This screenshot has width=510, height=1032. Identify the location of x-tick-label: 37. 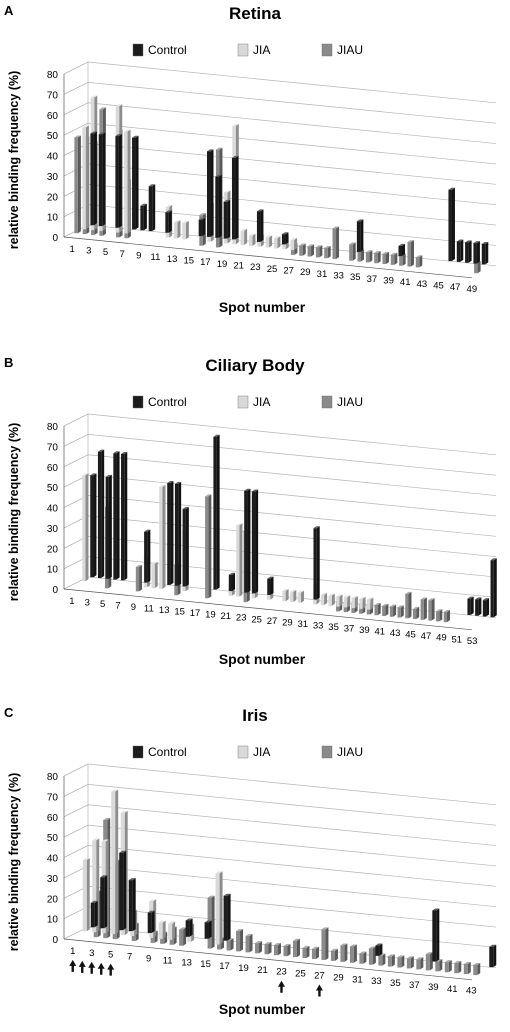
(349, 628).